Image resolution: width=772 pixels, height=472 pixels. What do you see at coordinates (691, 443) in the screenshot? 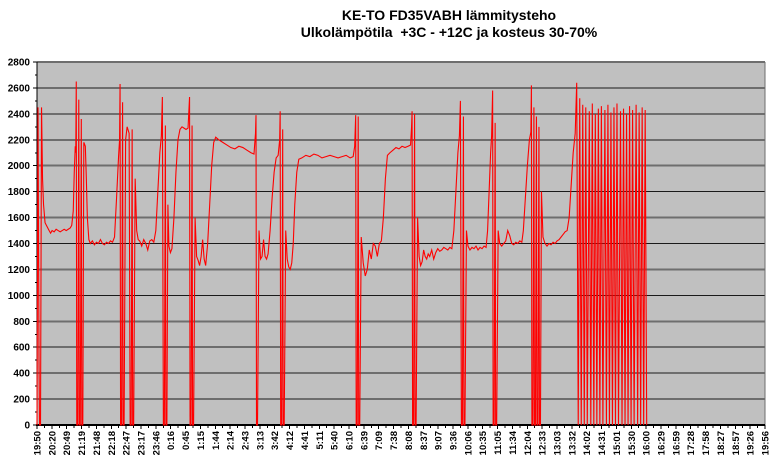
I see `x-tick-label-17:28: 17:28` at bounding box center [691, 443].